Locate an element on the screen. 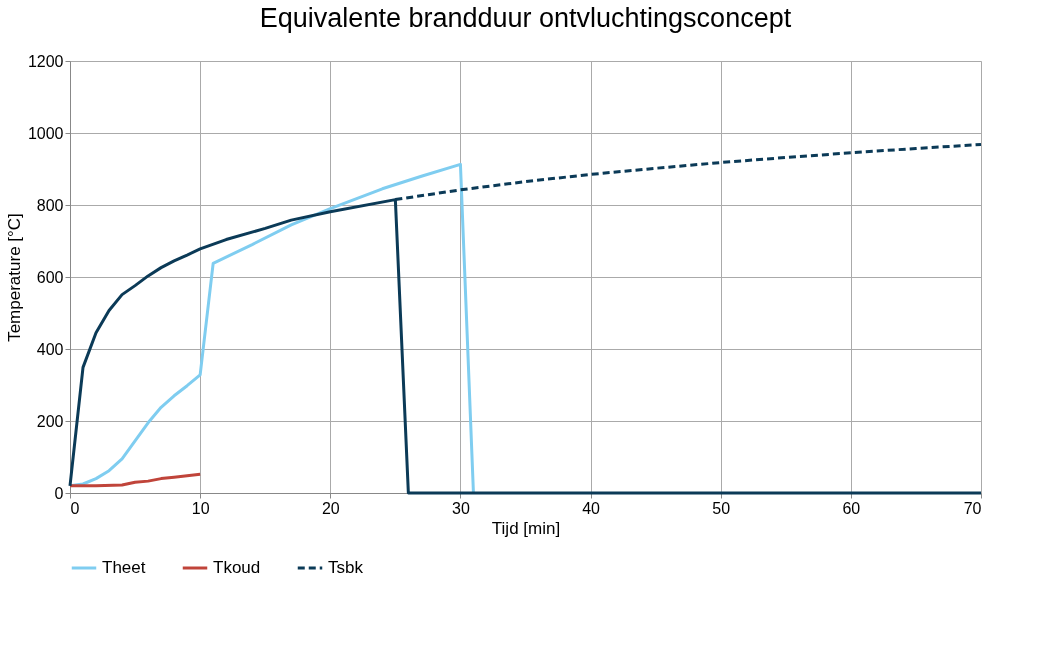  x-tick-label: 50 is located at coordinates (721, 508).